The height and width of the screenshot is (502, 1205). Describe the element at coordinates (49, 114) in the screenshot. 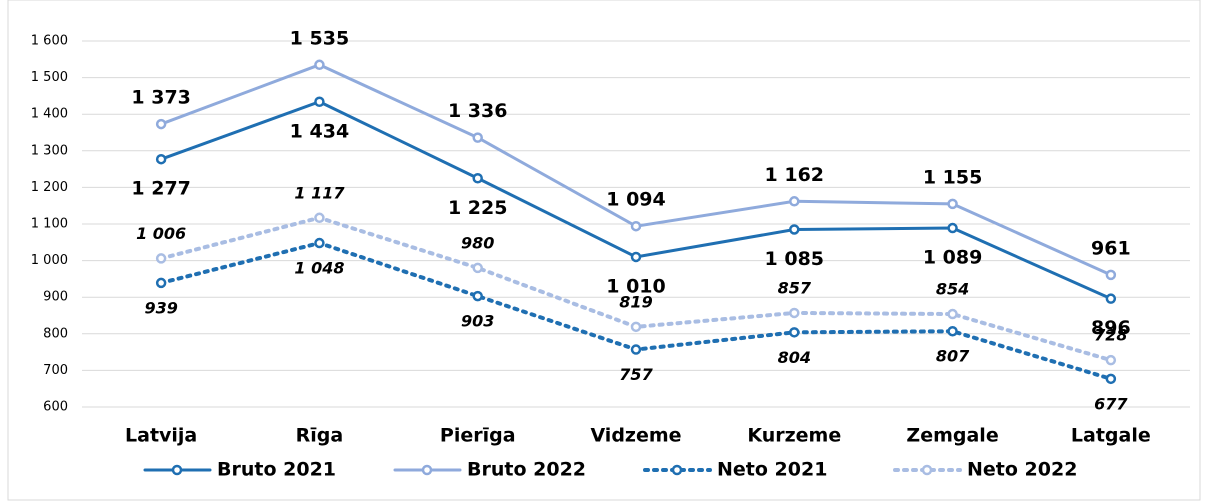

I see `y-tick-label: 1 400` at that location.